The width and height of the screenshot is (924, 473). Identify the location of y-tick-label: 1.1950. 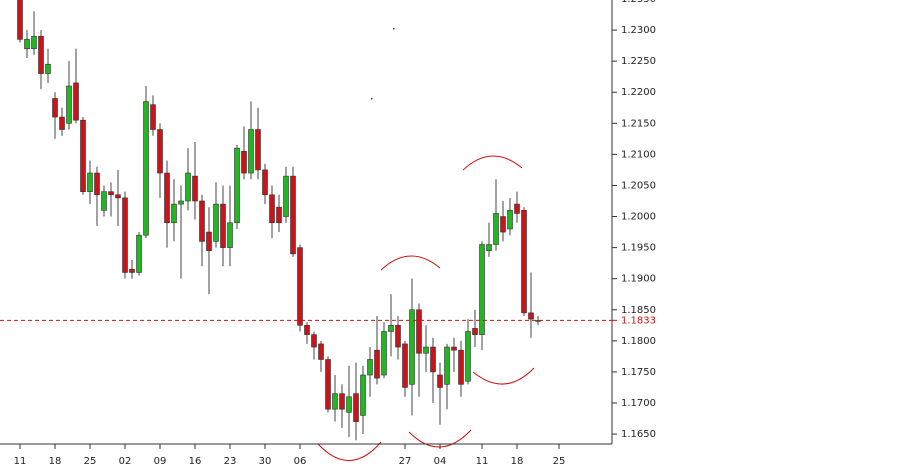
(638, 248).